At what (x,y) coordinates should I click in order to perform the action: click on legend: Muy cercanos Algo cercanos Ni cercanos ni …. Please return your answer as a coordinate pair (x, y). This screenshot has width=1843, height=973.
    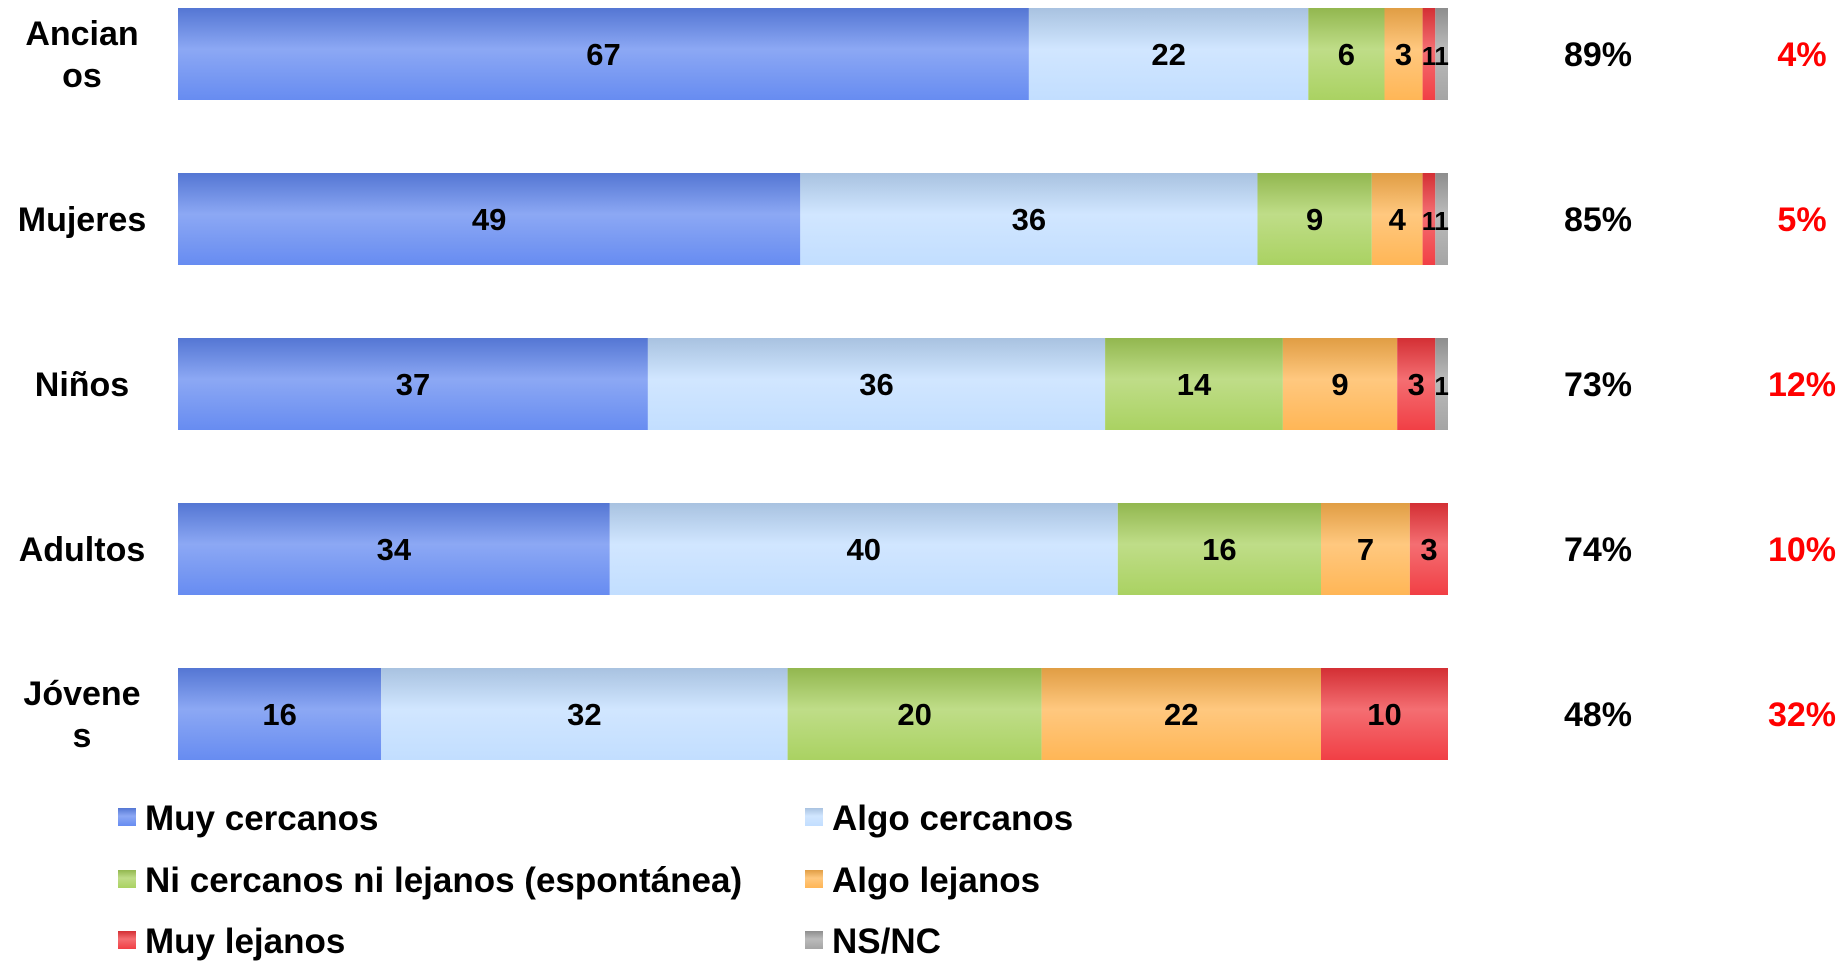
    Looking at the image, I should click on (595, 880).